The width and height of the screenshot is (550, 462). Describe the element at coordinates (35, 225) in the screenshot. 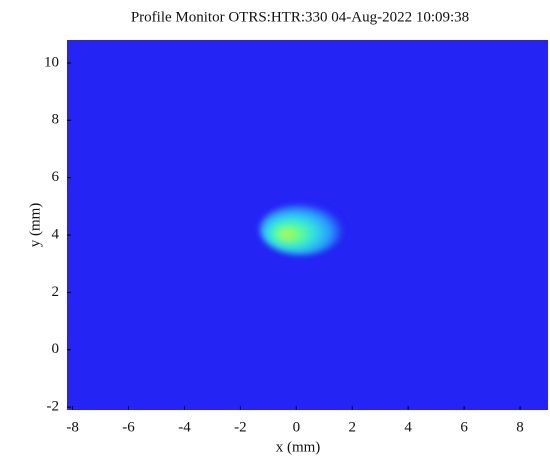

I see `y-axis-label: y (mm)` at that location.